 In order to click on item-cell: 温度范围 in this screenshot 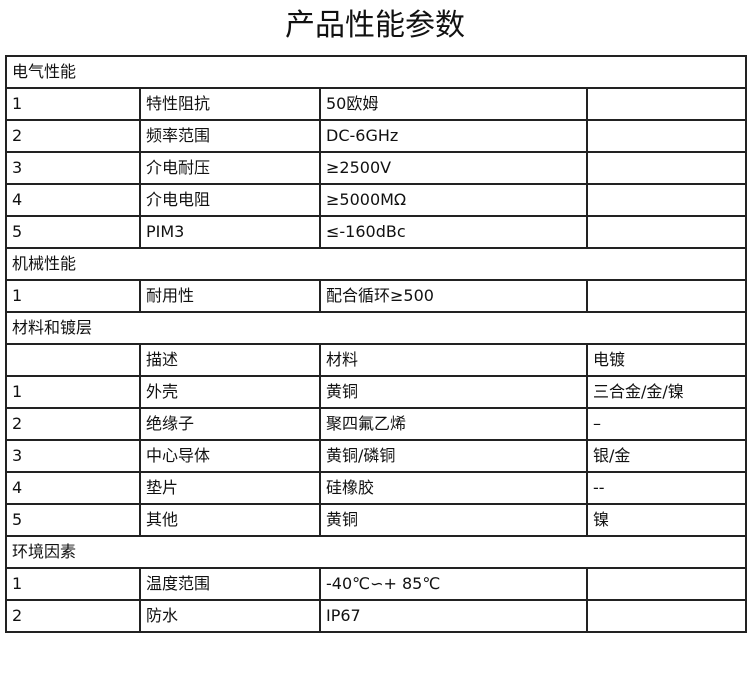, I will do `click(230, 584)`.